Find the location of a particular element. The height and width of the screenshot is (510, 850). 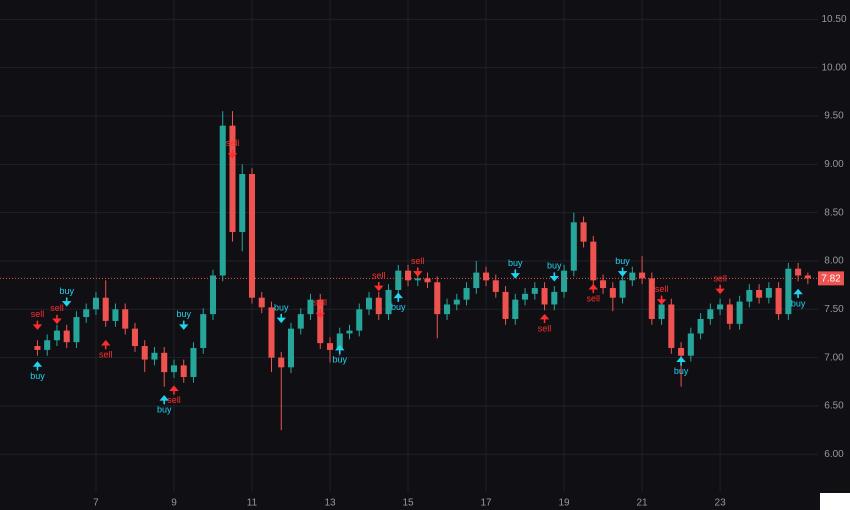

x-tick-label: 11 is located at coordinates (252, 503).